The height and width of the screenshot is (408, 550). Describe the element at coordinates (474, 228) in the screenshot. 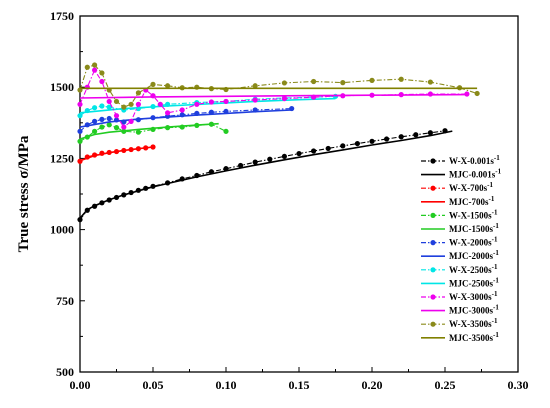

I see `legend-label: MJC-1500s-1` at that location.